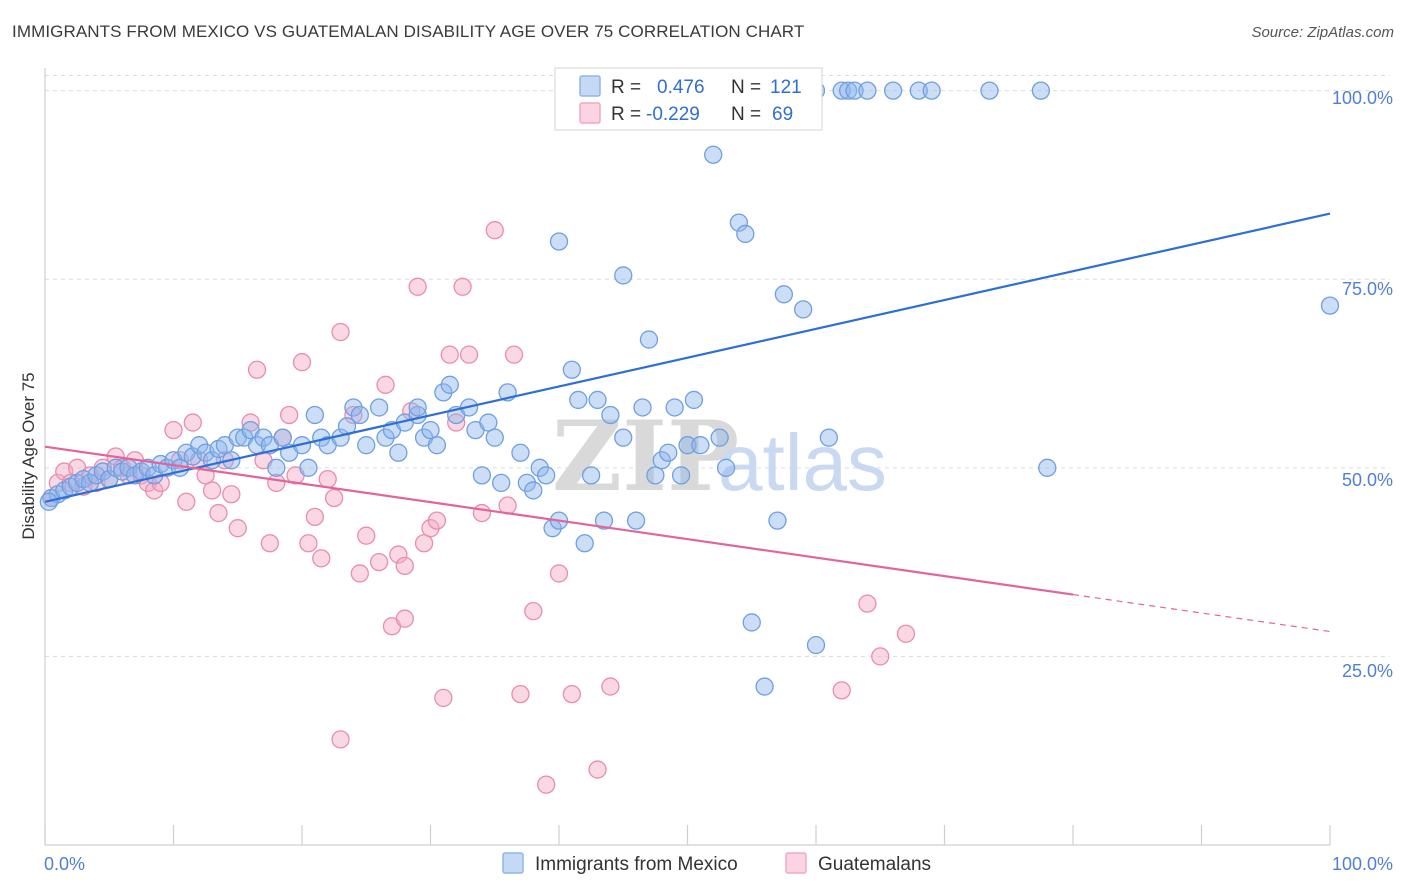 The image size is (1406, 892). Describe the element at coordinates (1362, 864) in the screenshot. I see `x-tick-label-max: 100.0%` at that location.